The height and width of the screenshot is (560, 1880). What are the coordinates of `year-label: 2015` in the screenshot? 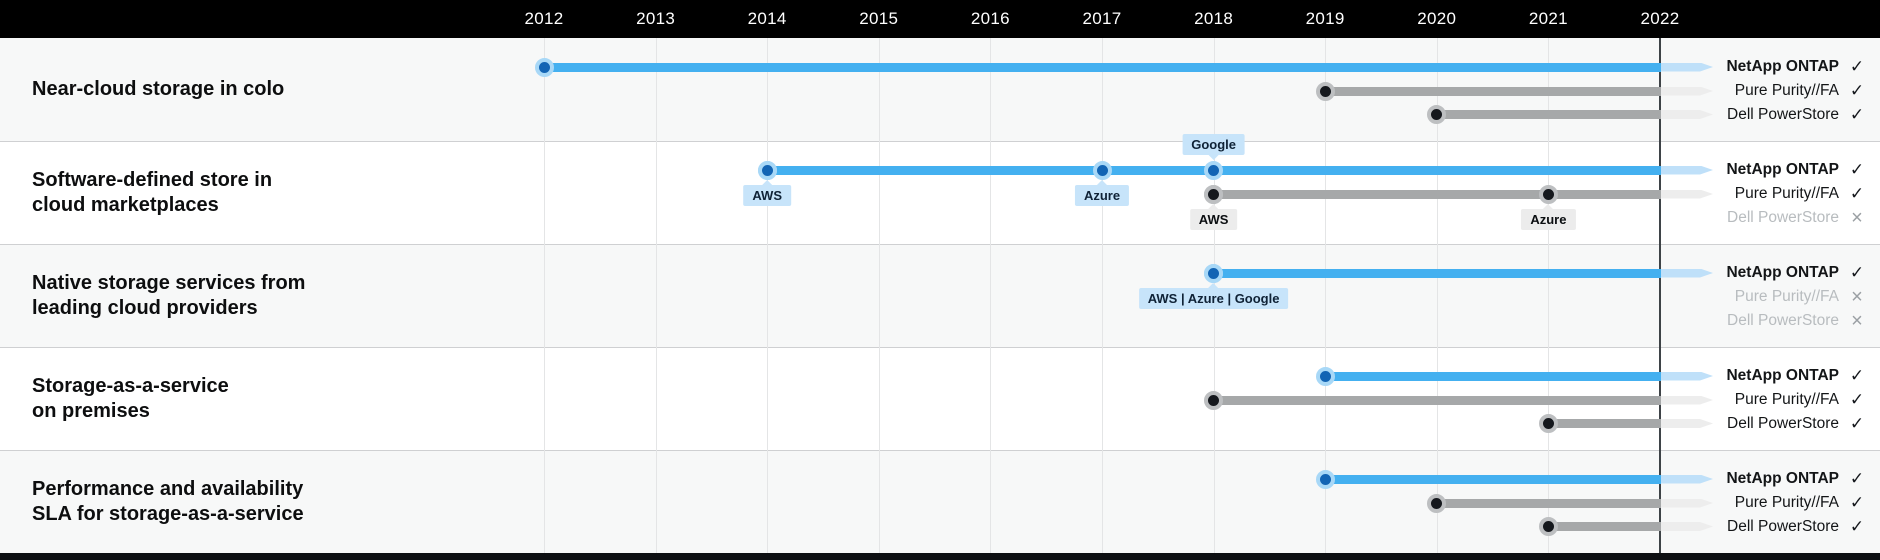 It's located at (879, 18).